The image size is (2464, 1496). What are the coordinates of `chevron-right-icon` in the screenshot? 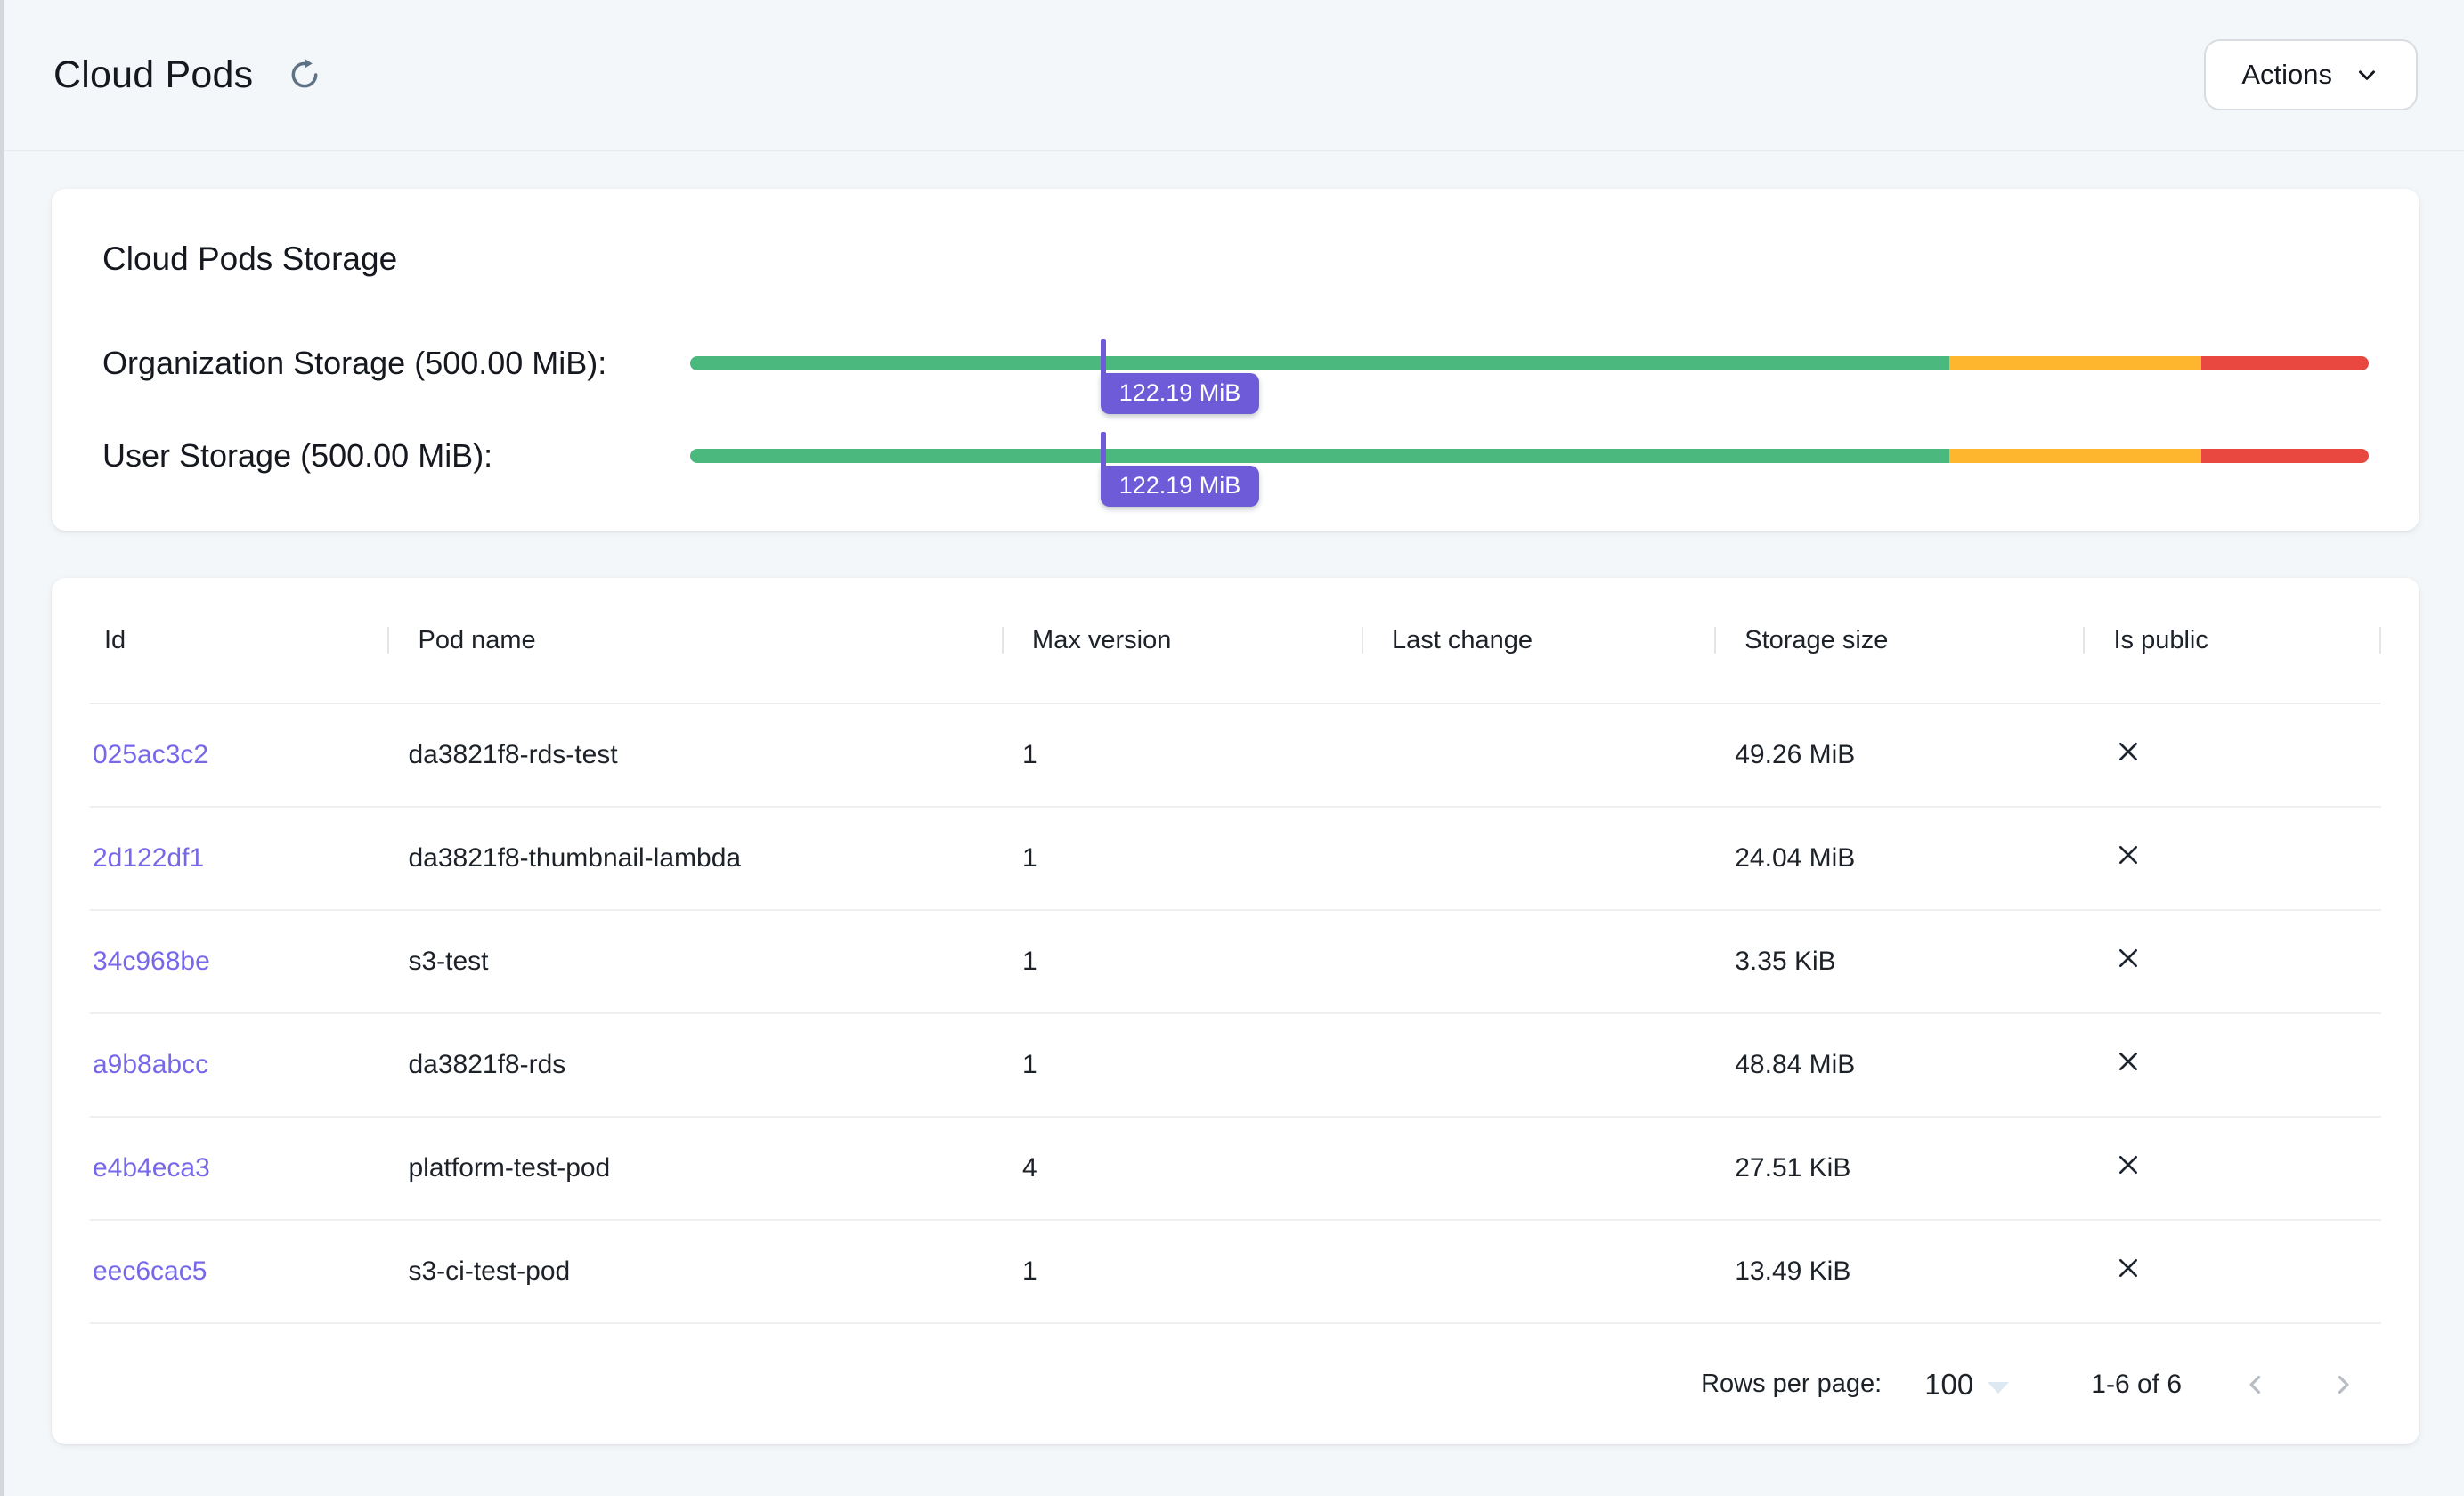 It's located at (2343, 1385).